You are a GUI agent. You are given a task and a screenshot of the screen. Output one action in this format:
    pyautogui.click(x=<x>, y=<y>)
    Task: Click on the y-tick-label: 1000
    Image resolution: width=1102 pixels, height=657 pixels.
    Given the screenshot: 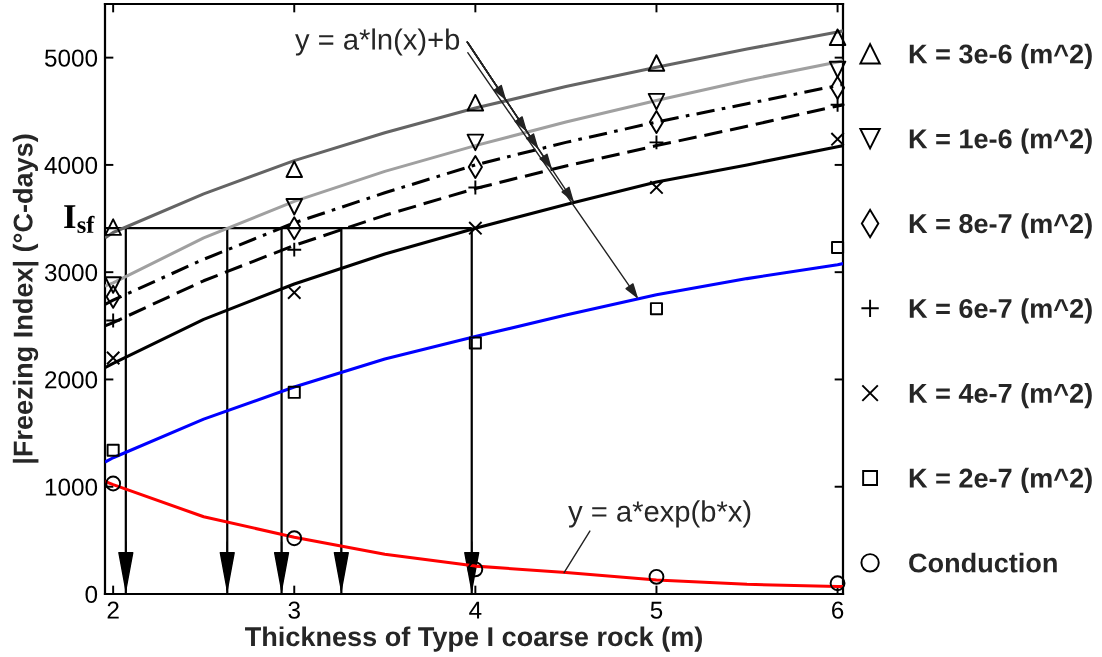 What is the action you would take?
    pyautogui.click(x=71, y=487)
    